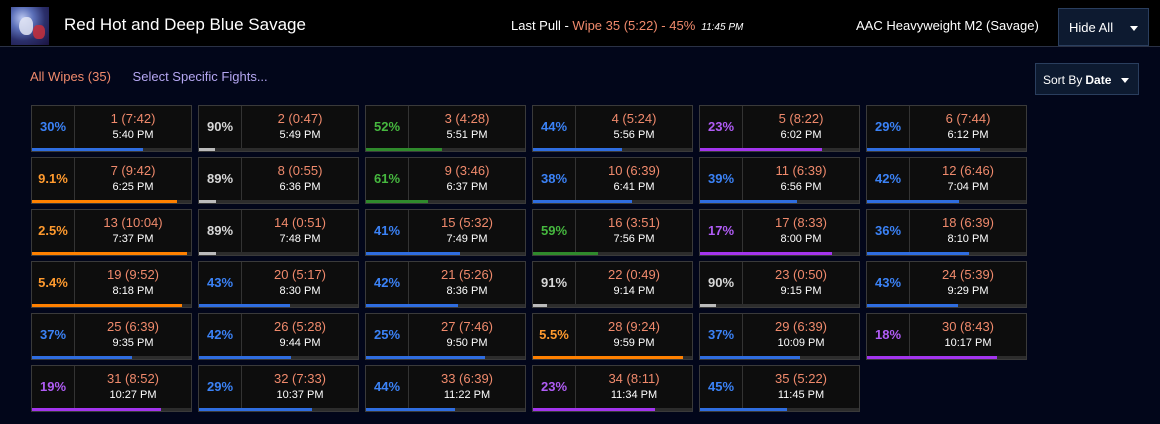 Image resolution: width=1160 pixels, height=424 pixels. I want to click on fight-card: 17% 17 (8:33) 8:00 PM, so click(779, 232).